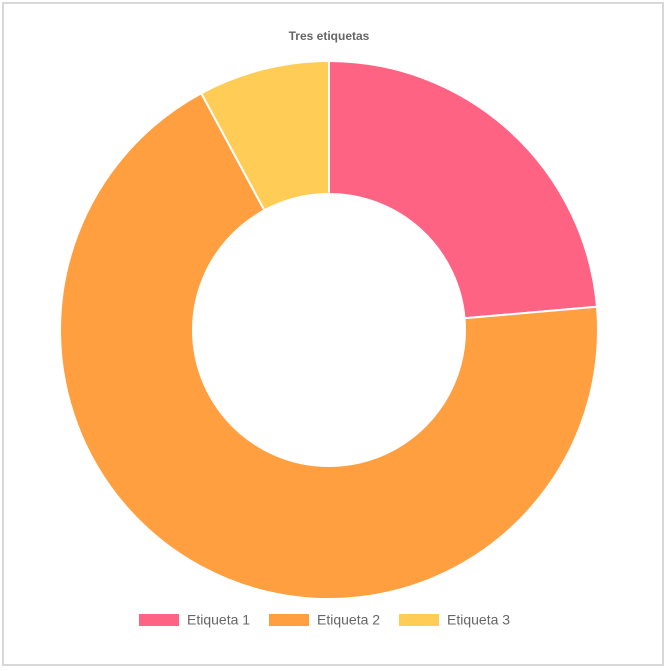 Image resolution: width=668 pixels, height=671 pixels. What do you see at coordinates (218, 620) in the screenshot?
I see `legend-label: Etiqueta 1` at bounding box center [218, 620].